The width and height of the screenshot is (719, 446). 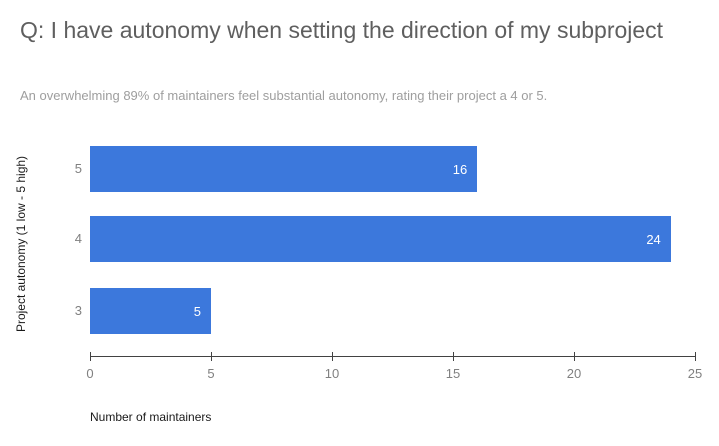 What do you see at coordinates (284, 169) in the screenshot?
I see `bar-category-5: 16` at bounding box center [284, 169].